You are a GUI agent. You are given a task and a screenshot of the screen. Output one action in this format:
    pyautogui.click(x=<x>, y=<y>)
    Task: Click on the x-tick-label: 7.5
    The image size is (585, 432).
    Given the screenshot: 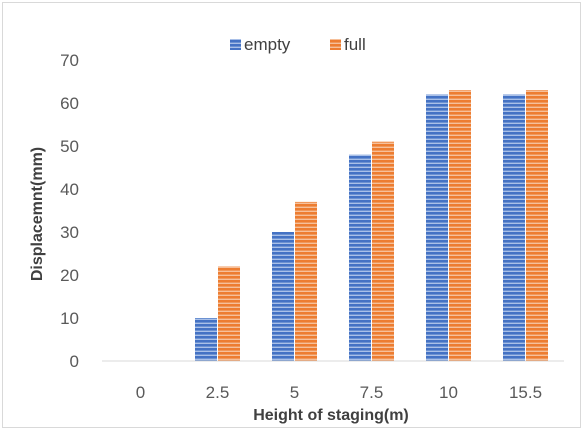 What is the action you would take?
    pyautogui.click(x=372, y=392)
    